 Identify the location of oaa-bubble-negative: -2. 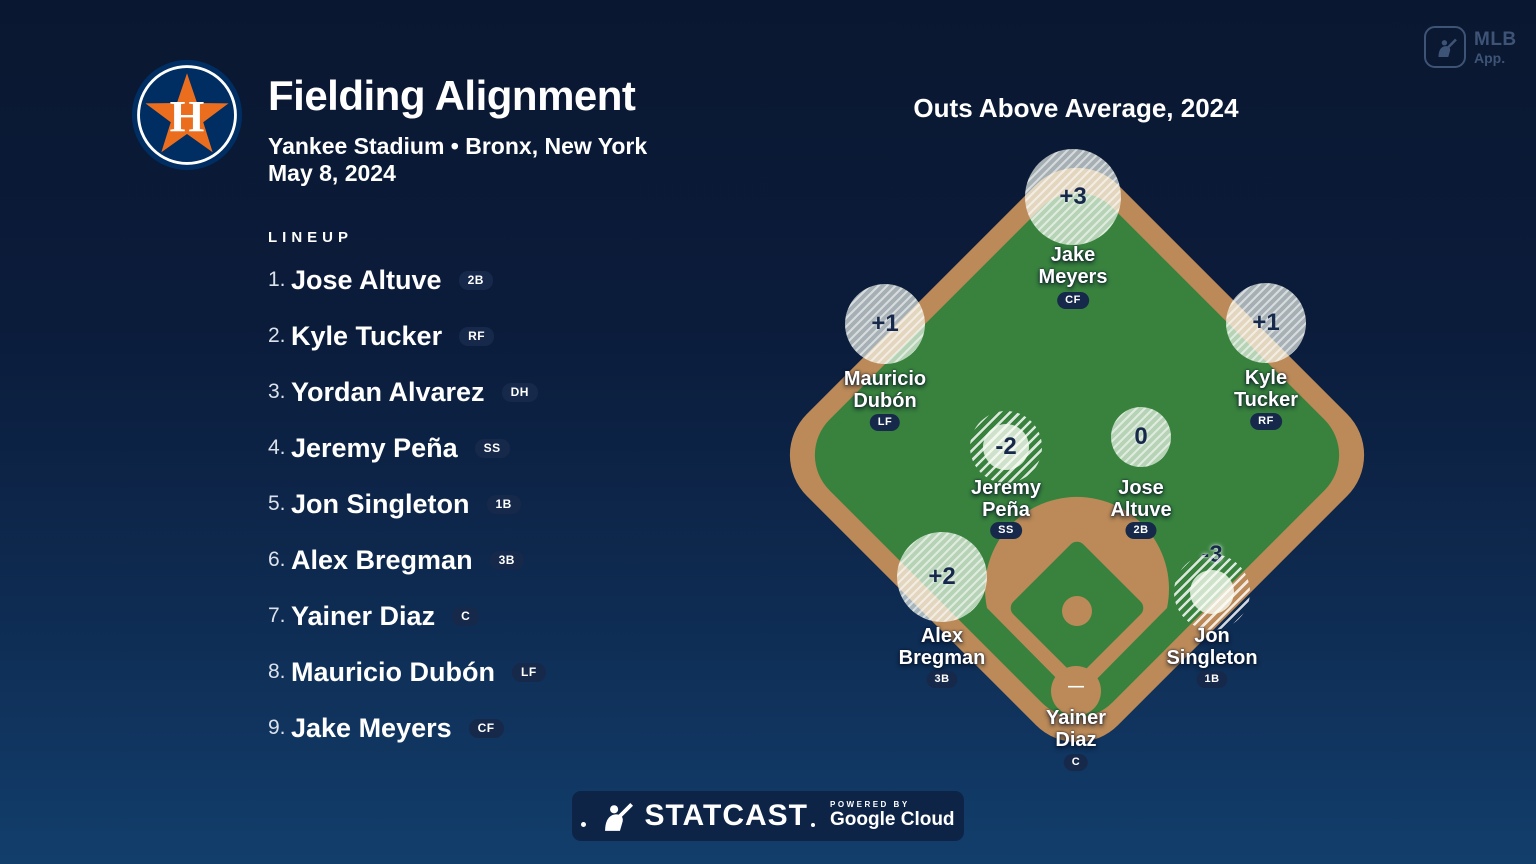
(1006, 447).